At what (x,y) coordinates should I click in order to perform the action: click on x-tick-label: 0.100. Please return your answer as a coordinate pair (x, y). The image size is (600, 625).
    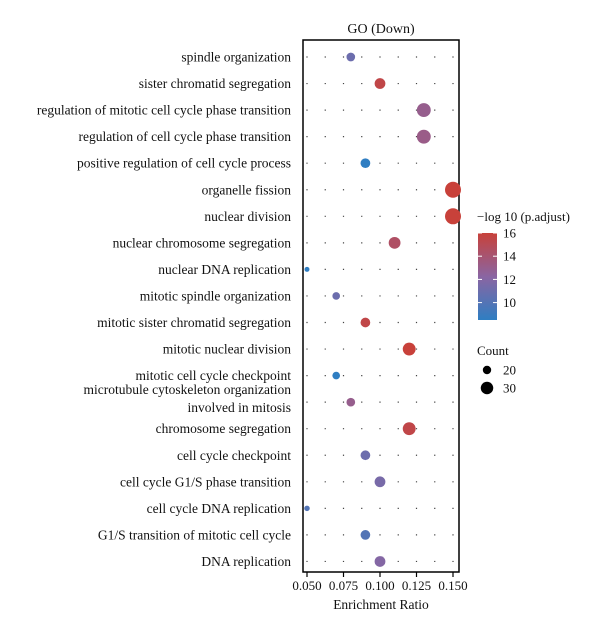
    Looking at the image, I should click on (379, 585).